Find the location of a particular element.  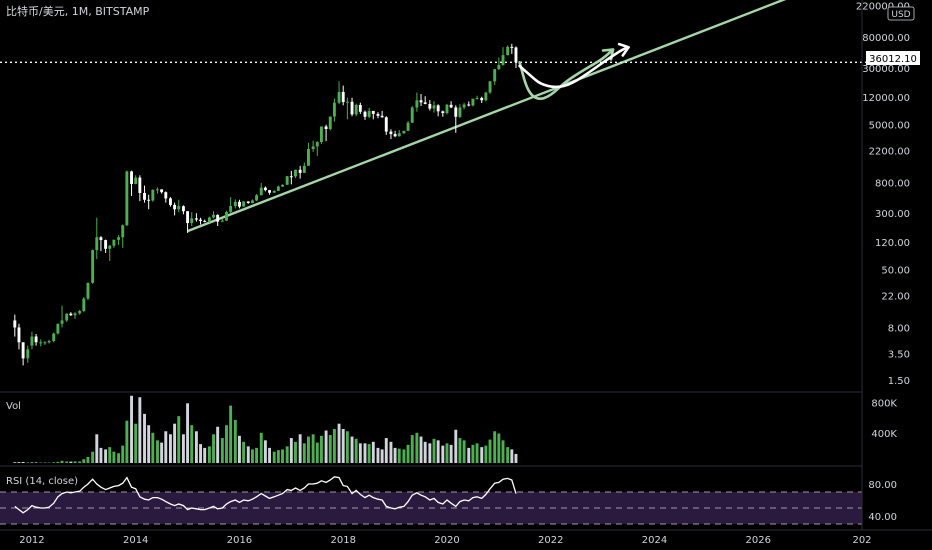

projection-white is located at coordinates (574, 67).